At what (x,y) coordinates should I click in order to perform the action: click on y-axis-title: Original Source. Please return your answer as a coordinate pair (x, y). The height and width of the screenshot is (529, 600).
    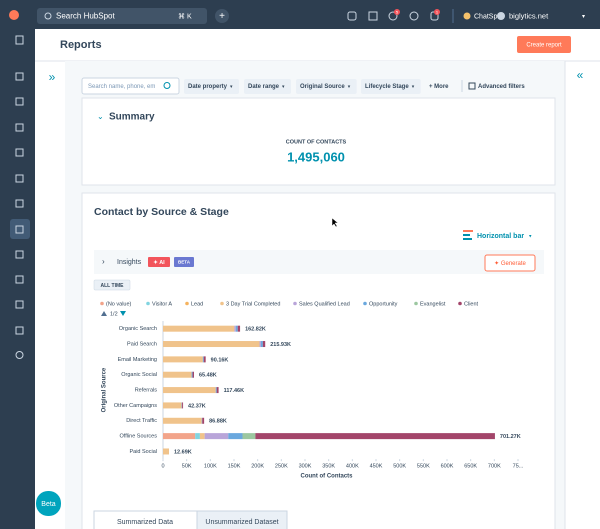
    Looking at the image, I should click on (105, 389).